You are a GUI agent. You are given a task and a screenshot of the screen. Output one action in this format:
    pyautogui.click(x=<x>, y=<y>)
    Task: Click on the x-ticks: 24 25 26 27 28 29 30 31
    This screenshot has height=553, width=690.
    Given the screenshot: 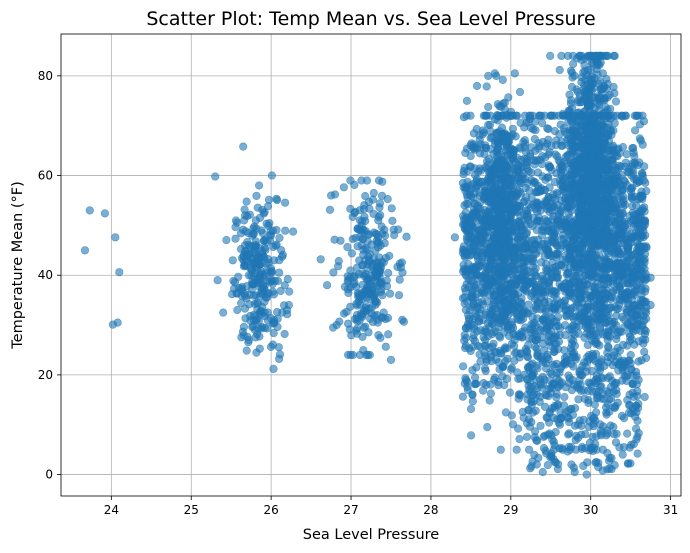 What is the action you would take?
    pyautogui.click(x=391, y=506)
    